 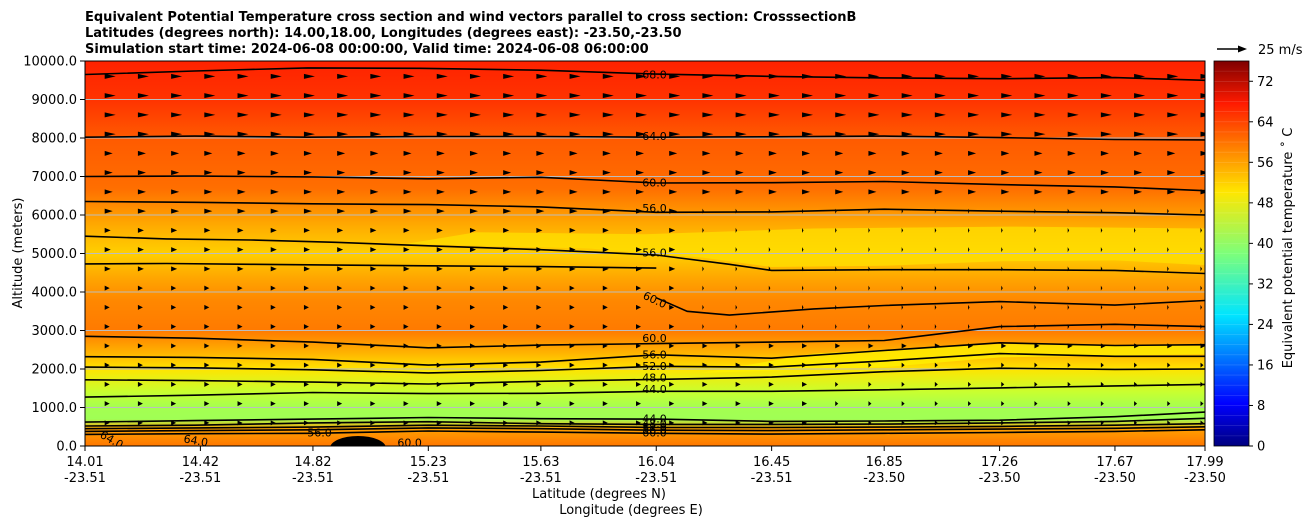 What do you see at coordinates (1265, 365) in the screenshot?
I see `colorbar-tick-label: 16` at bounding box center [1265, 365].